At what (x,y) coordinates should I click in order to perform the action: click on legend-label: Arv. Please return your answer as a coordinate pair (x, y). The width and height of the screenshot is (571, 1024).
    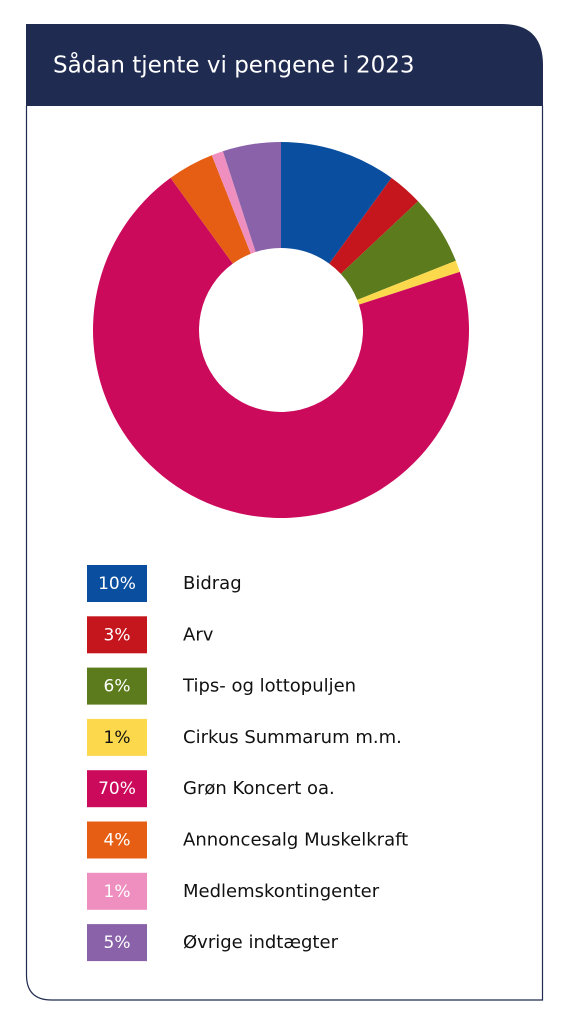
    Looking at the image, I should click on (198, 634).